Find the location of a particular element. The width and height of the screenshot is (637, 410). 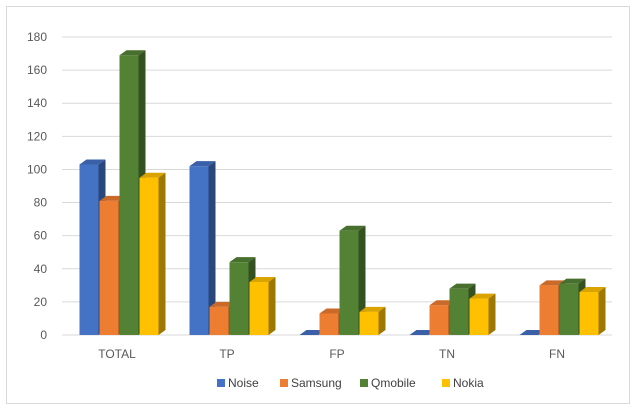

legend-label: Samsung is located at coordinates (316, 383).